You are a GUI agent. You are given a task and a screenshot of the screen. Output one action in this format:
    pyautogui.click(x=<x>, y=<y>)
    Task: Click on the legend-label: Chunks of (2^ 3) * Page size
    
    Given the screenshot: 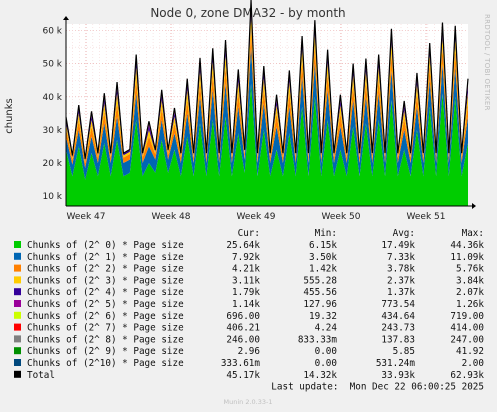 What is the action you would take?
    pyautogui.click(x=105, y=280)
    